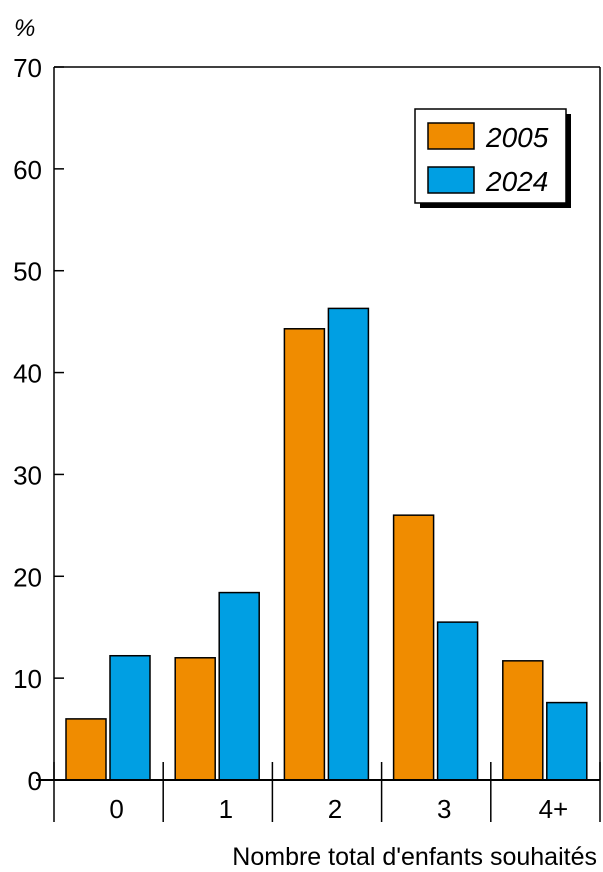  Describe the element at coordinates (451, 180) in the screenshot. I see `legend-swatch-2024` at that location.